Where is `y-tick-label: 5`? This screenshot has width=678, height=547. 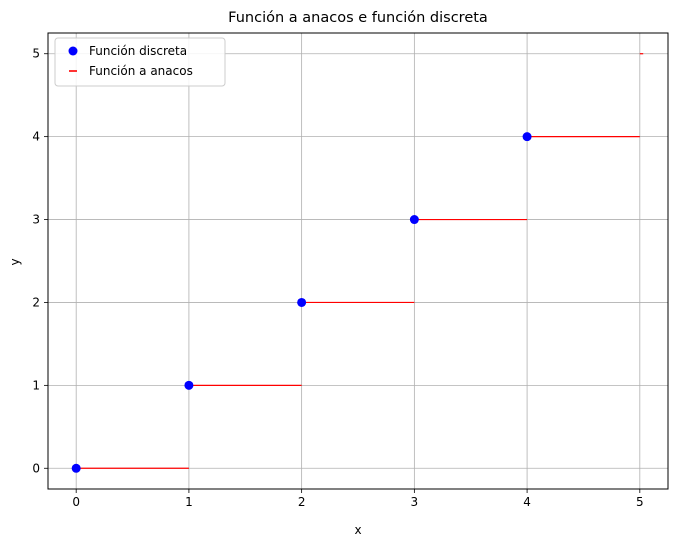 y-tick-label: 5 is located at coordinates (36, 54).